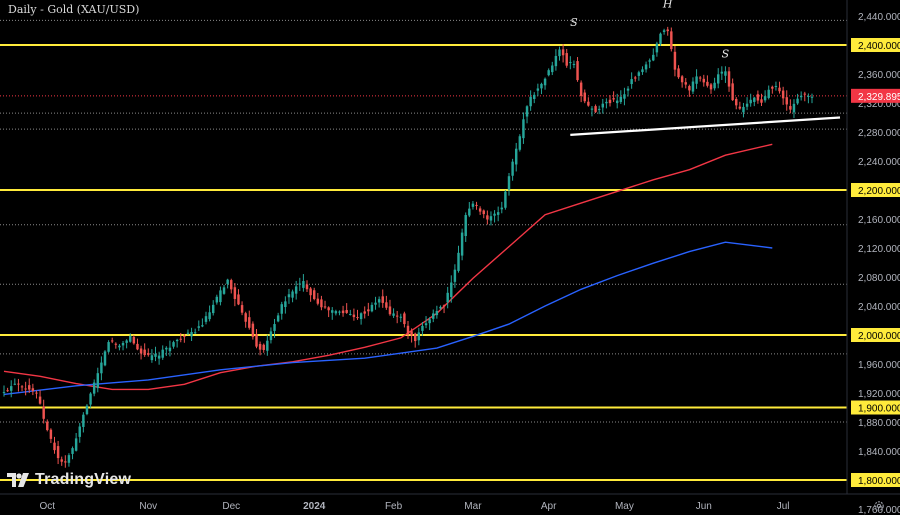 This screenshot has width=900, height=515. Describe the element at coordinates (394, 506) in the screenshot. I see `x-tick-label: Feb` at that location.